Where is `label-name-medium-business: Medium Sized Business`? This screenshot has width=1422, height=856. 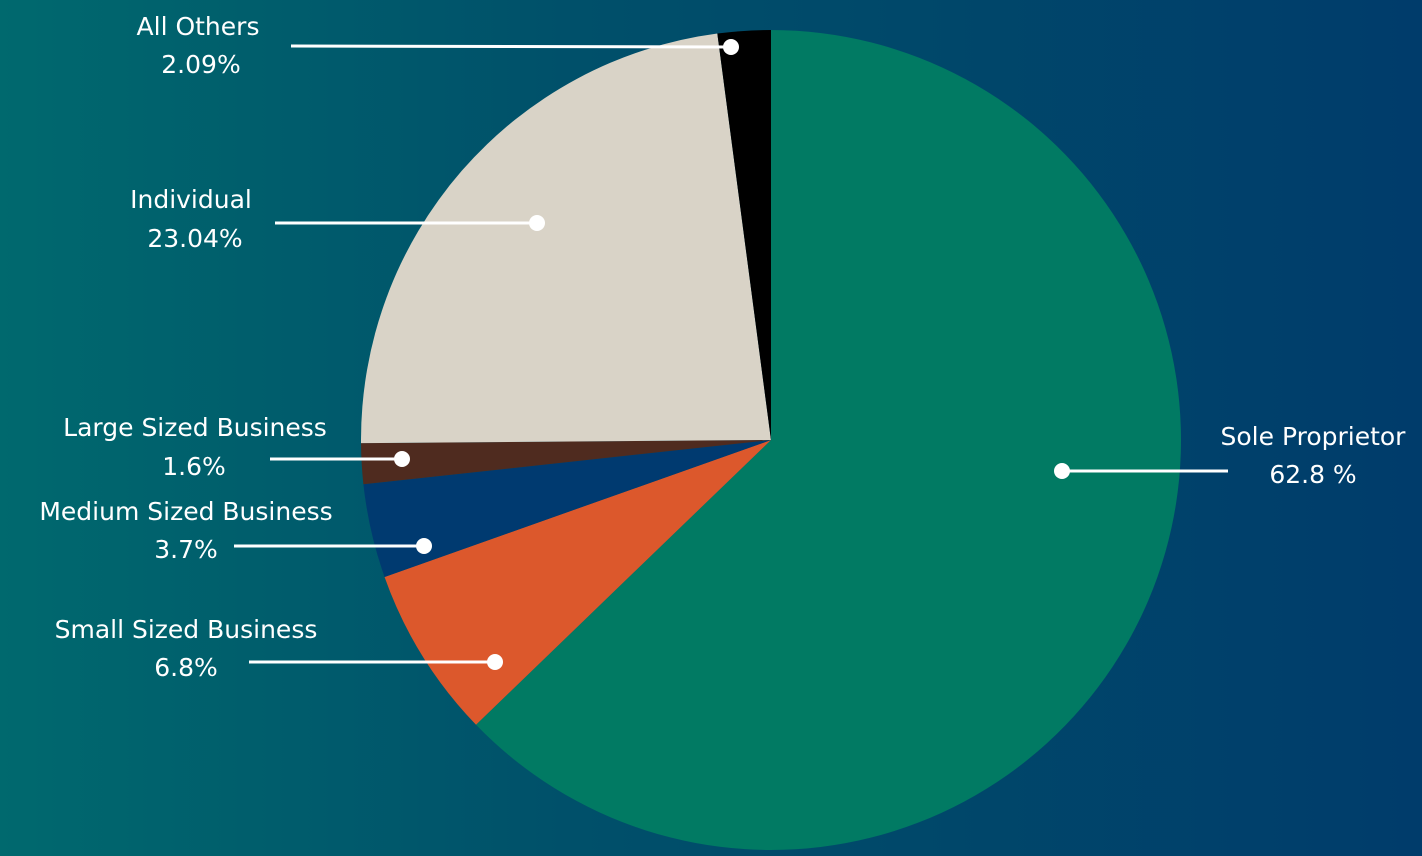 label-name-medium-business: Medium Sized Business is located at coordinates (185, 511).